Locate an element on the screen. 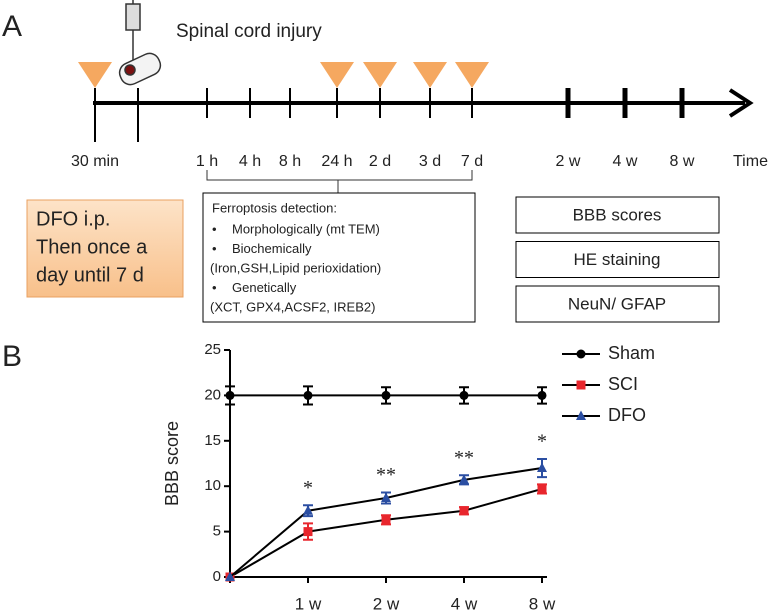 The width and height of the screenshot is (779, 616). timeline-label: 30 min is located at coordinates (95, 161).